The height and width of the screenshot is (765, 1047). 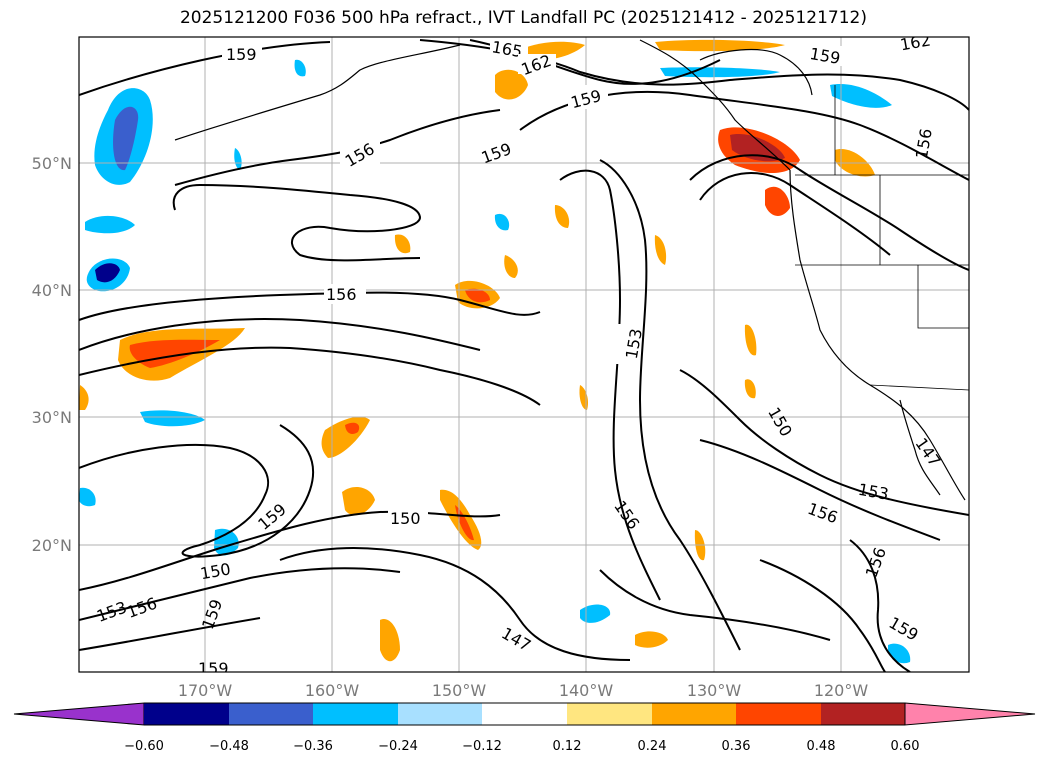 What do you see at coordinates (915, 42) in the screenshot?
I see `contour-label: 162` at bounding box center [915, 42].